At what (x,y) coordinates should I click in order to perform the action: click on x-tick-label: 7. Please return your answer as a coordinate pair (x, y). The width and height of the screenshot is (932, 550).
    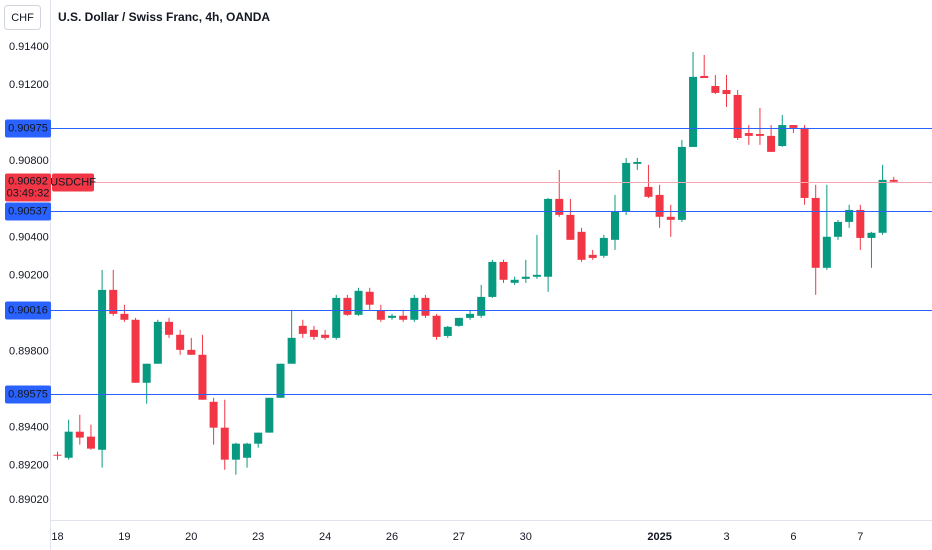
    Looking at the image, I should click on (860, 537).